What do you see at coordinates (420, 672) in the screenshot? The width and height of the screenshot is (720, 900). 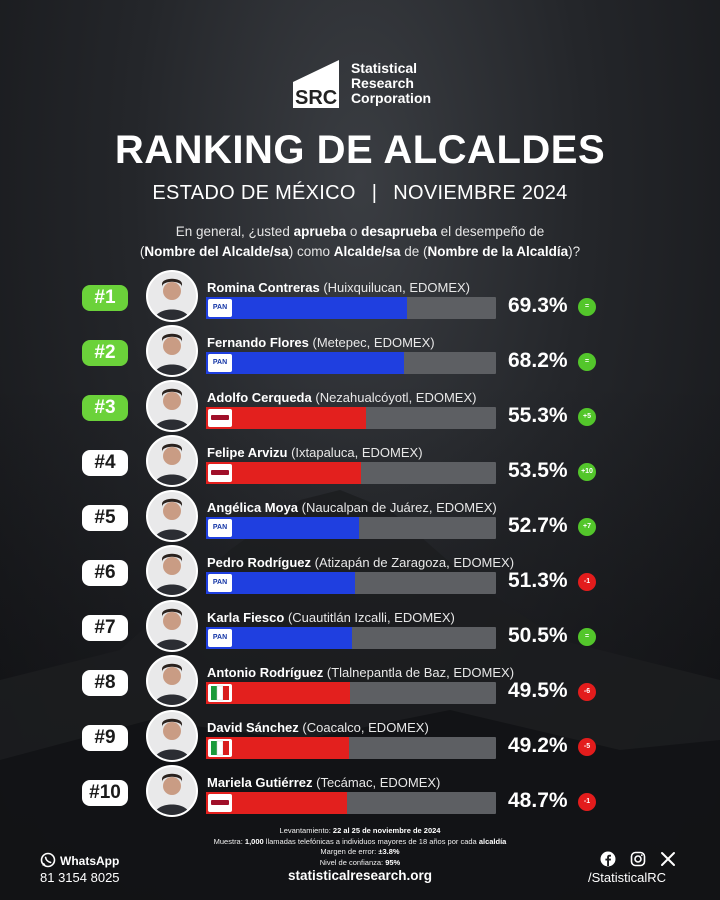 I see `candidate-location: (Tlalnepantla de Baz, EDOMEX)` at bounding box center [420, 672].